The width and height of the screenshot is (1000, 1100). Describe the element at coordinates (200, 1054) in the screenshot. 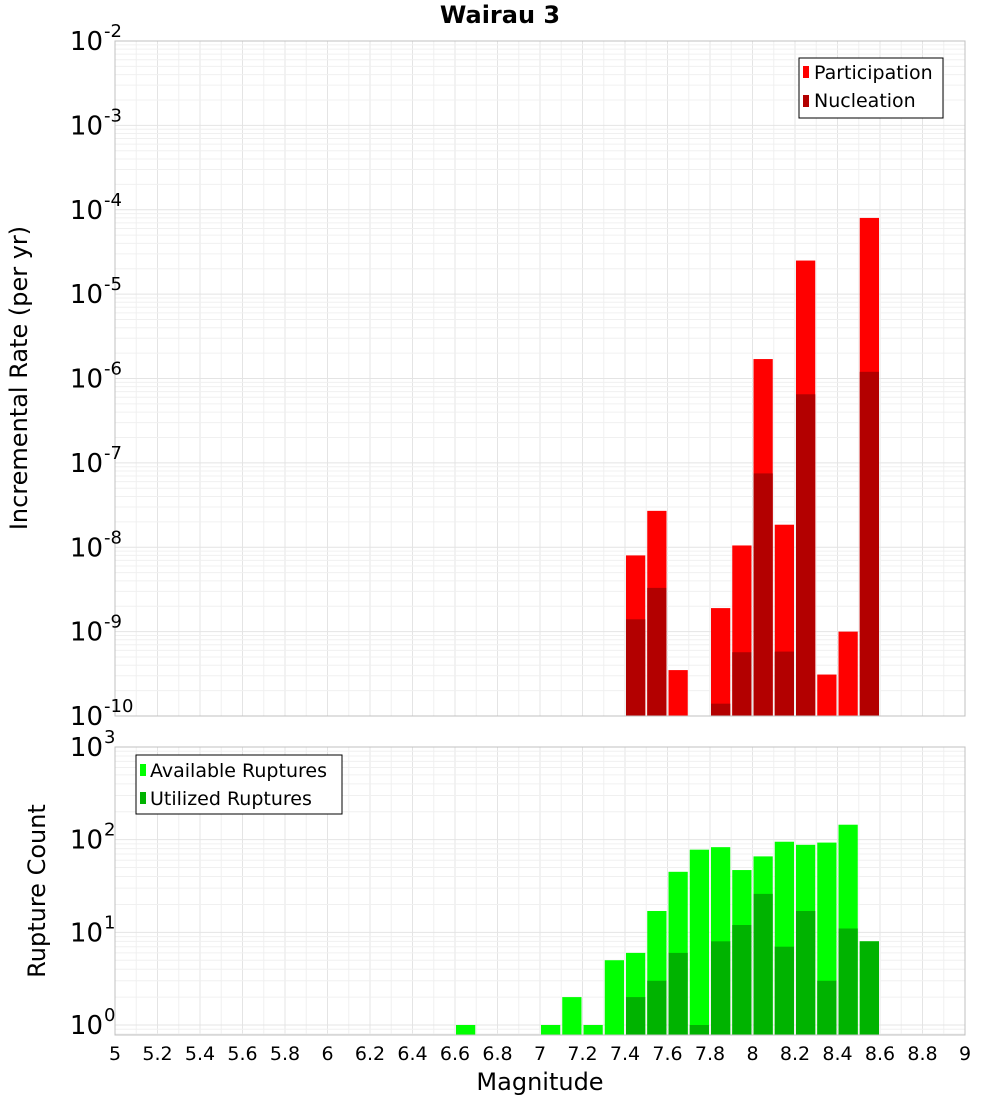

I see `x-tick-label: 5.4` at that location.